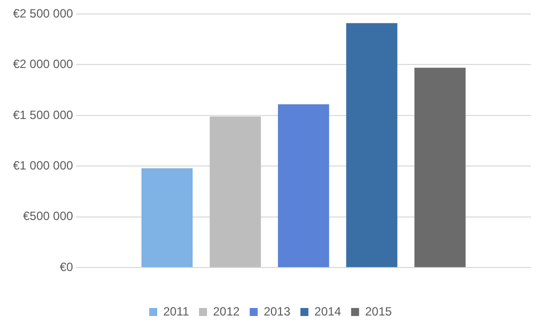 Image resolution: width=545 pixels, height=336 pixels. What do you see at coordinates (48, 216) in the screenshot?
I see `y-tick-label: €500 000` at bounding box center [48, 216].